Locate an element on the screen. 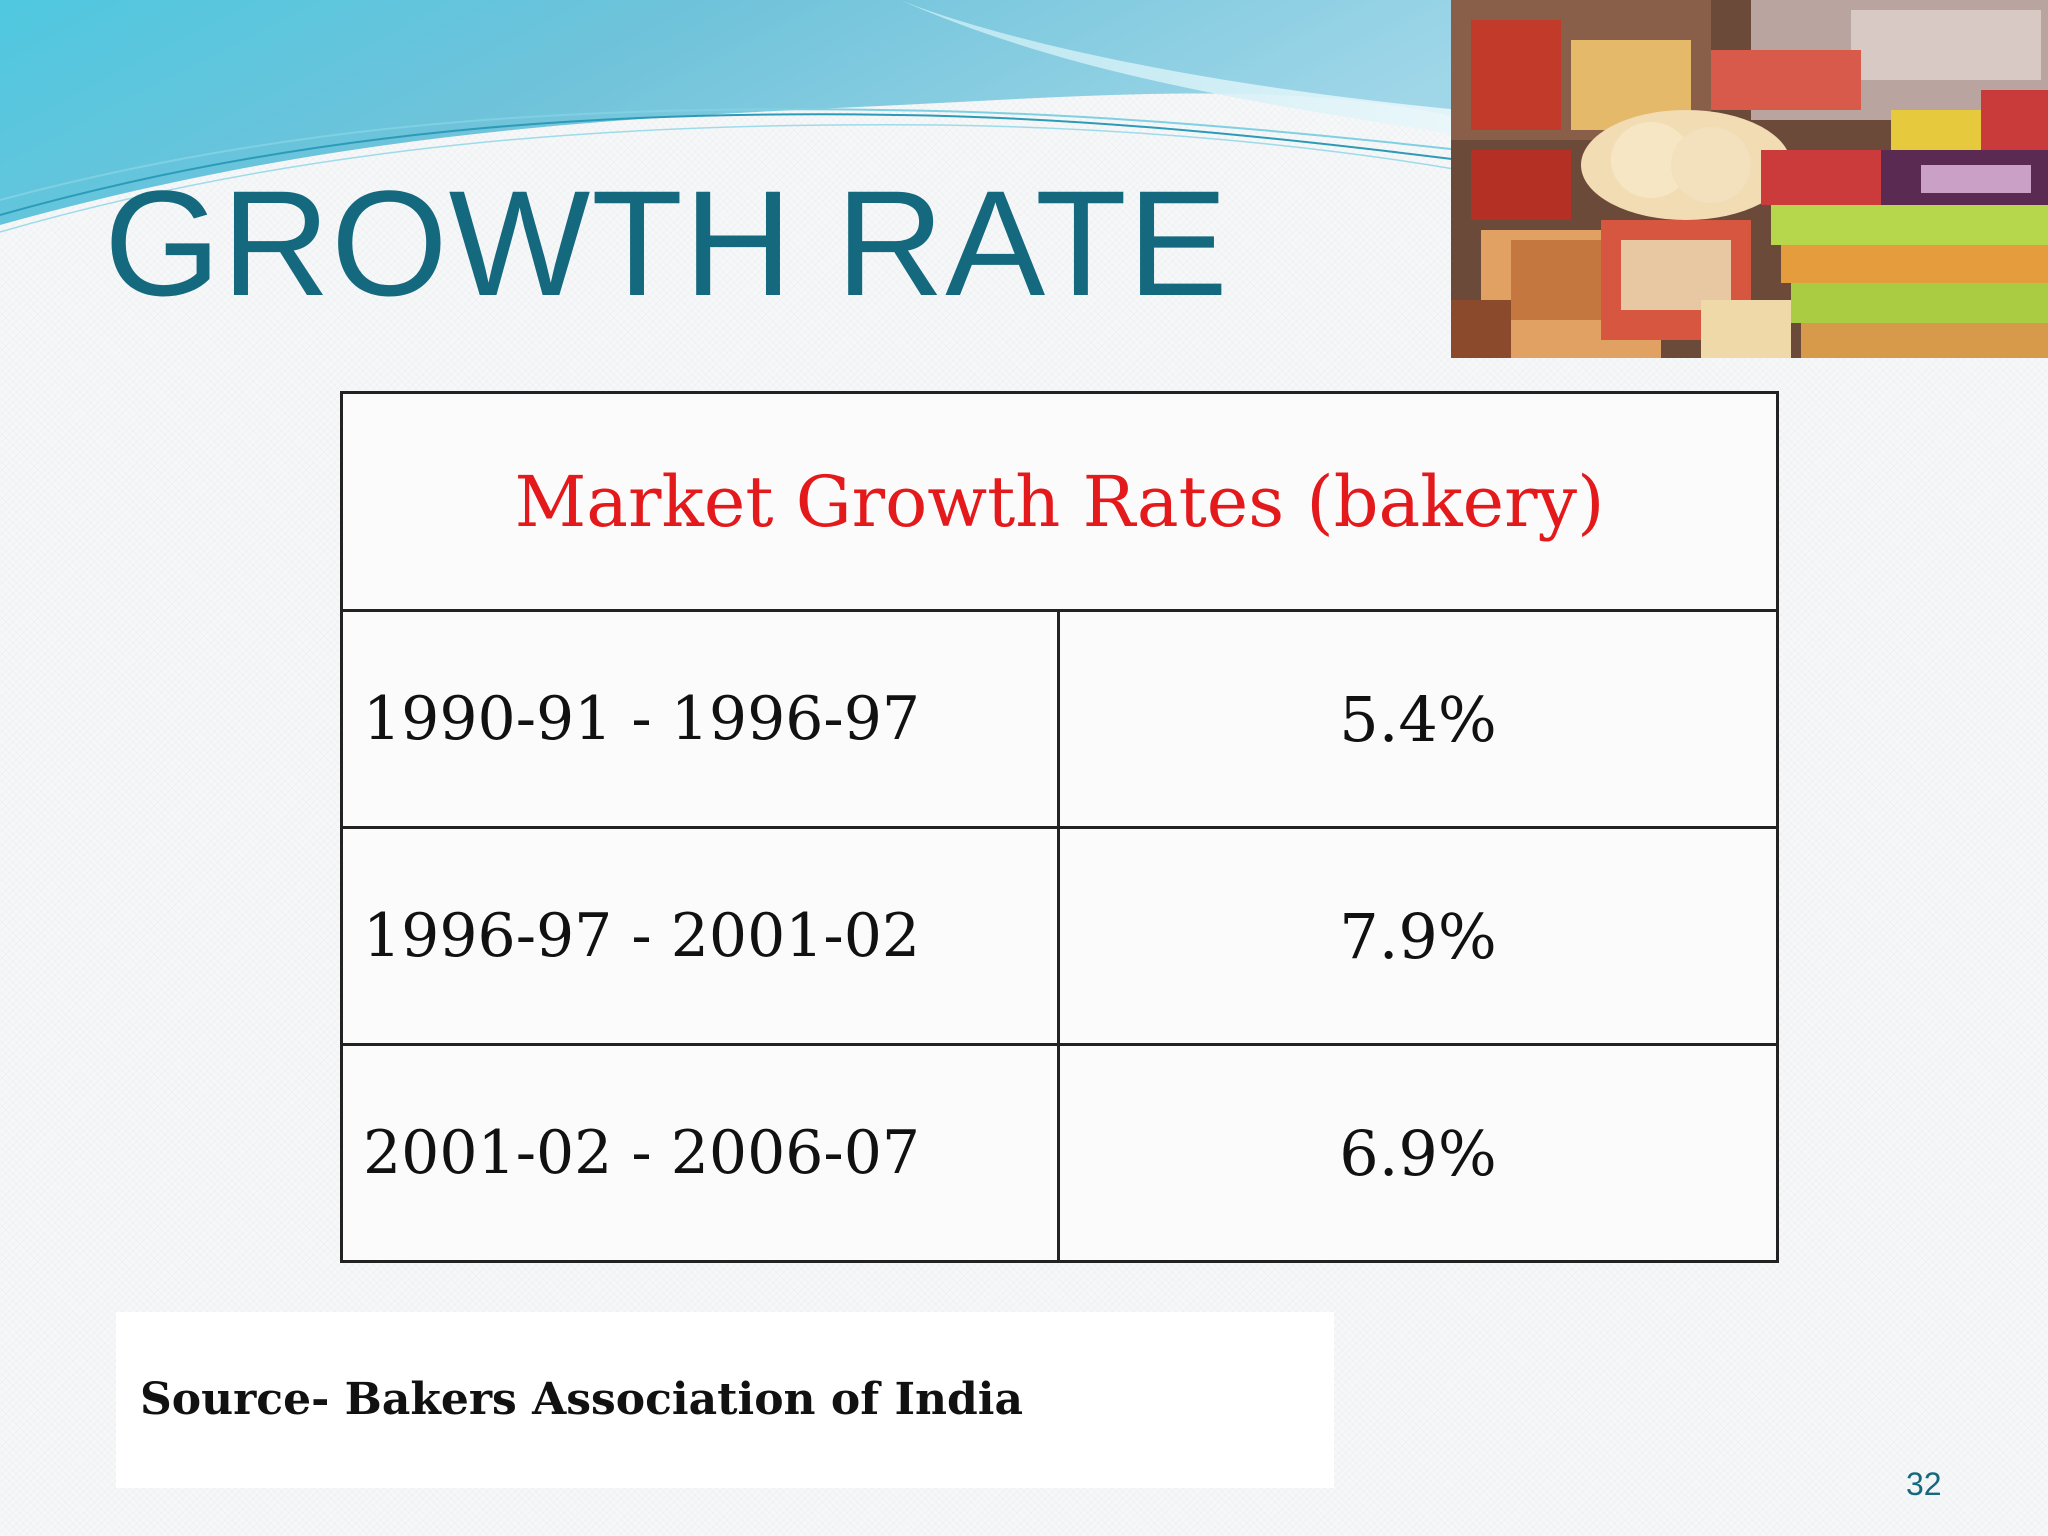 The width and height of the screenshot is (2048, 1536). rate-cell: 6.9% is located at coordinates (1418, 1153).